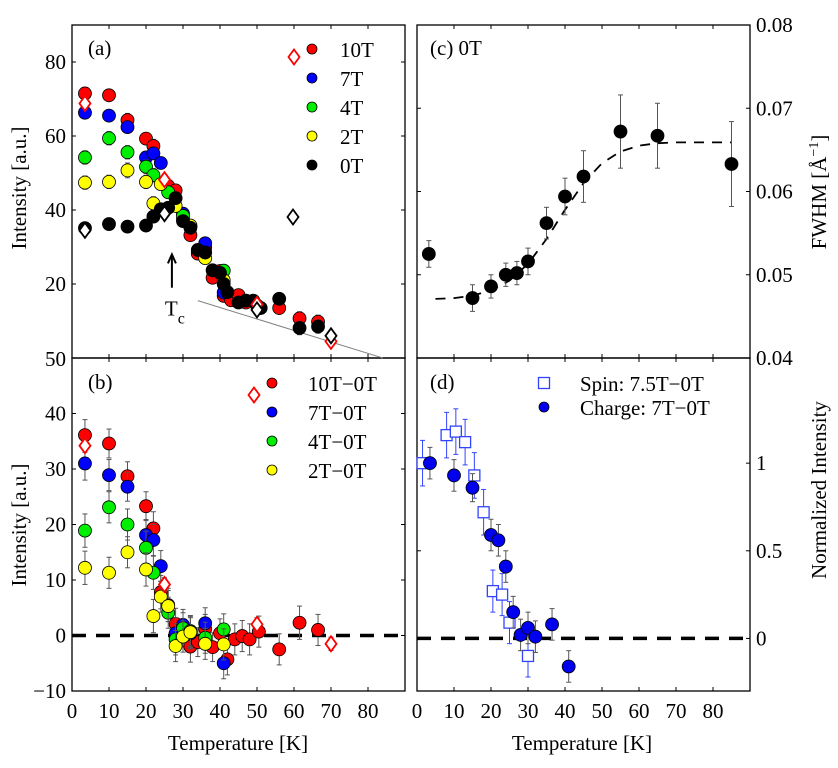 The height and width of the screenshot is (768, 838). Describe the element at coordinates (352, 166) in the screenshot. I see `legend-label: 0T` at that location.